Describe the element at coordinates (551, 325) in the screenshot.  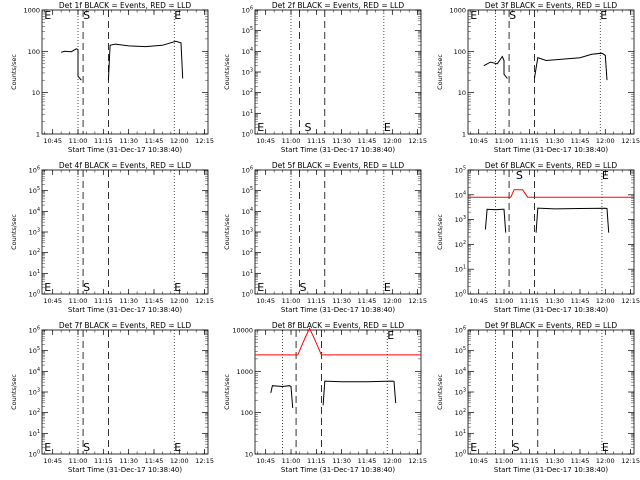
I see `panel-title: Det 9f BLACK = Events, RED = LLD` at that location.